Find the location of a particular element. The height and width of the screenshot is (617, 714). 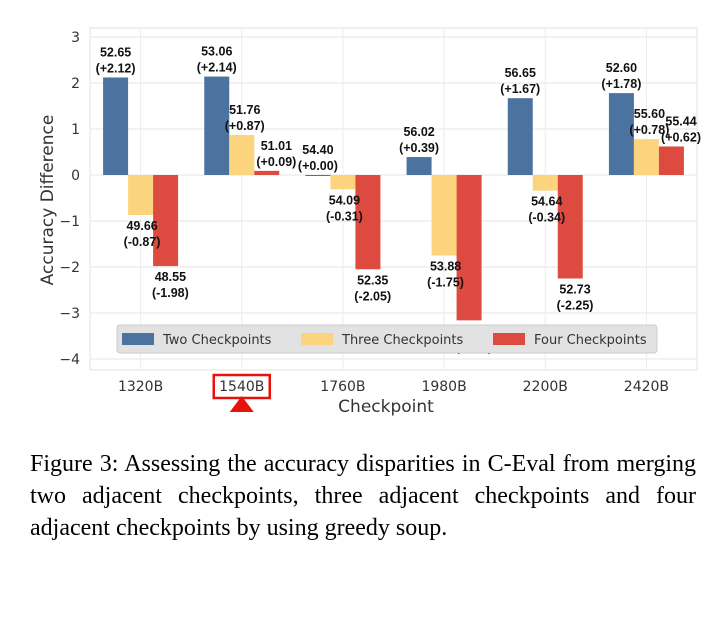

data-label-delta: (+0.62) is located at coordinates (681, 137).